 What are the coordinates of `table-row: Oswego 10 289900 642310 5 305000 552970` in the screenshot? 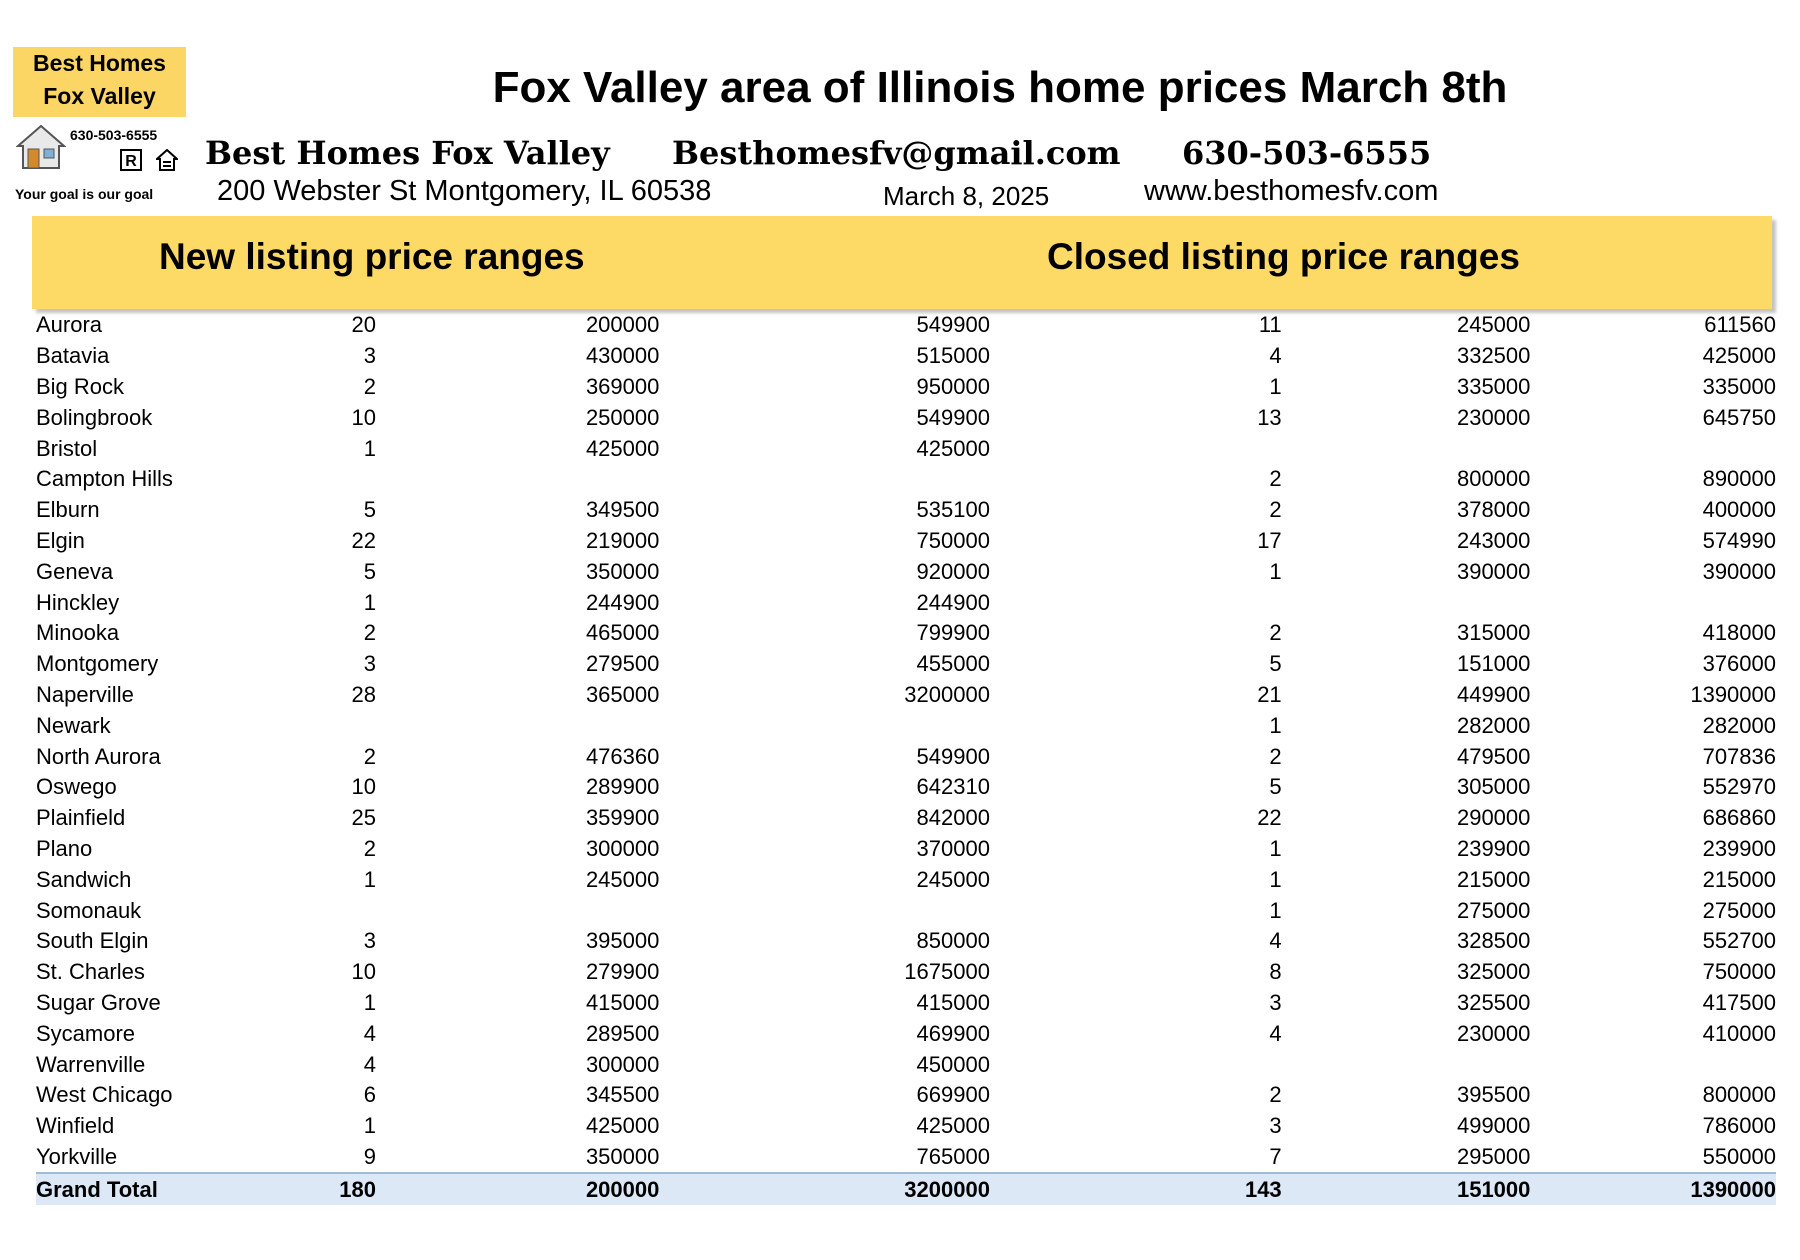 It's located at (906, 787).